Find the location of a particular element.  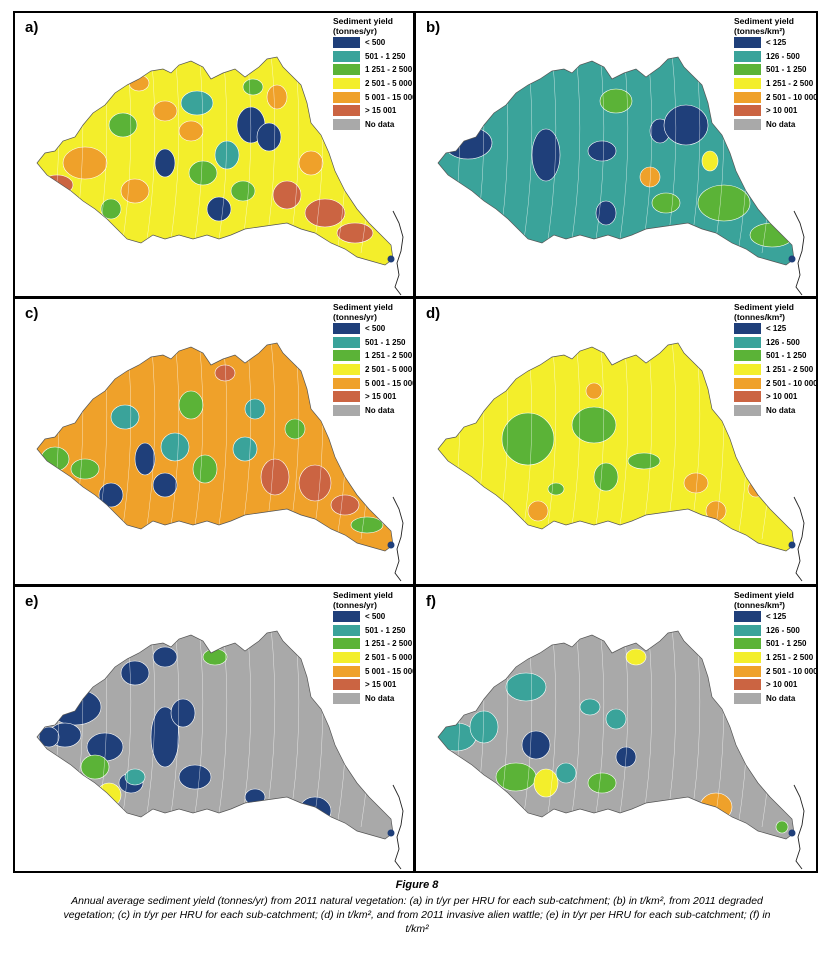

legend-label: > 10 001 is located at coordinates (782, 397).